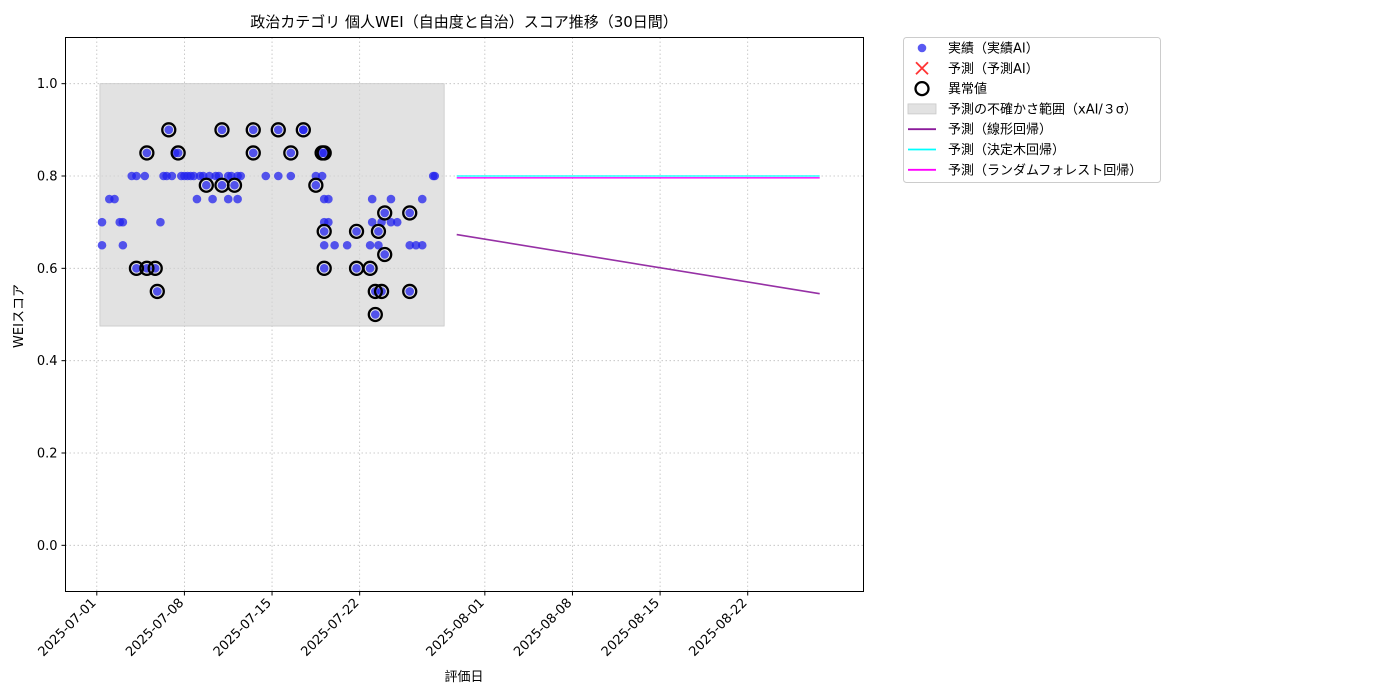 The width and height of the screenshot is (1400, 700). Describe the element at coordinates (993, 69) in the screenshot. I see `legend-label: 予測（予測AI）` at that location.